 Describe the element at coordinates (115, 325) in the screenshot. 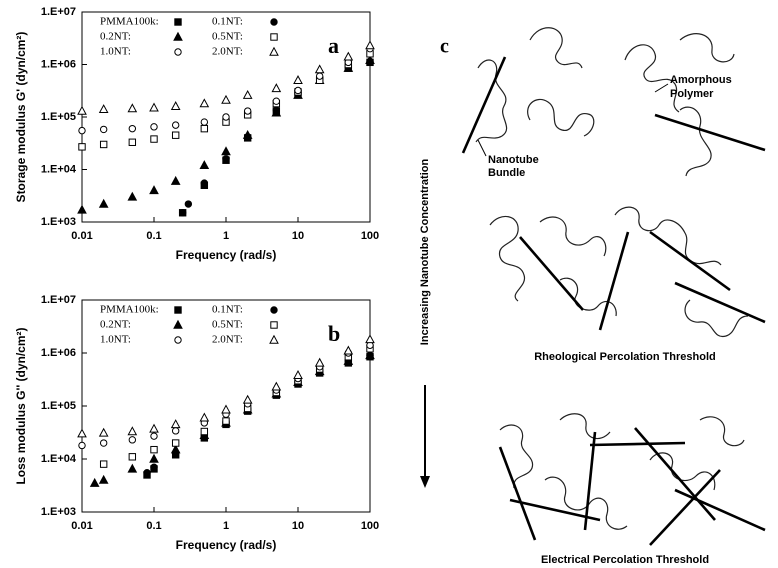

I see `legend-label: 0.2NT:` at that location.